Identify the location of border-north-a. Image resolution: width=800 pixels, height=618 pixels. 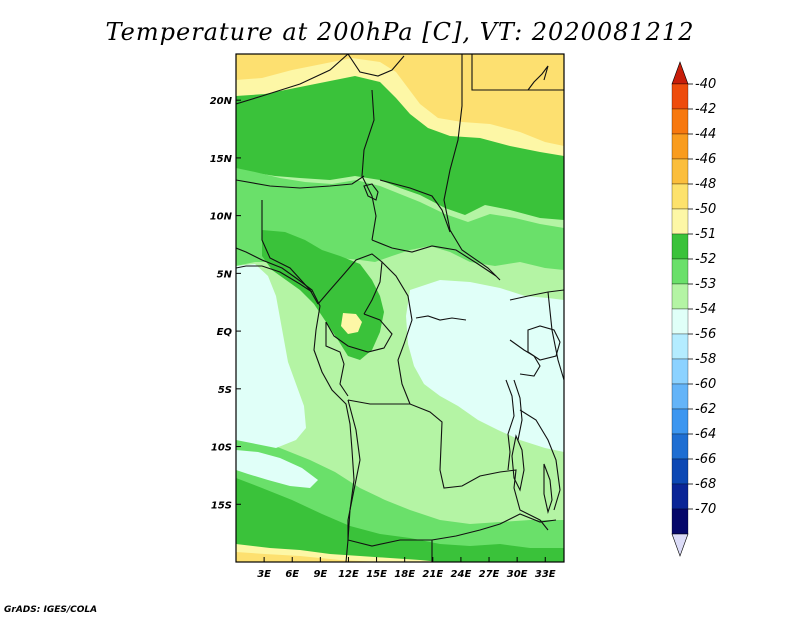
(292, 79).